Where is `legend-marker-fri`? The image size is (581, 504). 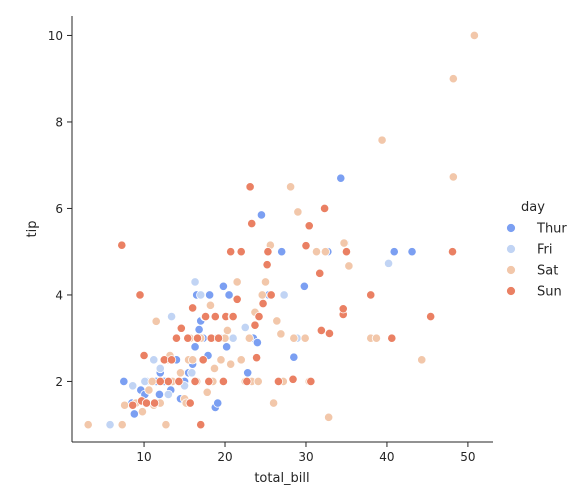 legend-marker-fri is located at coordinates (511, 249).